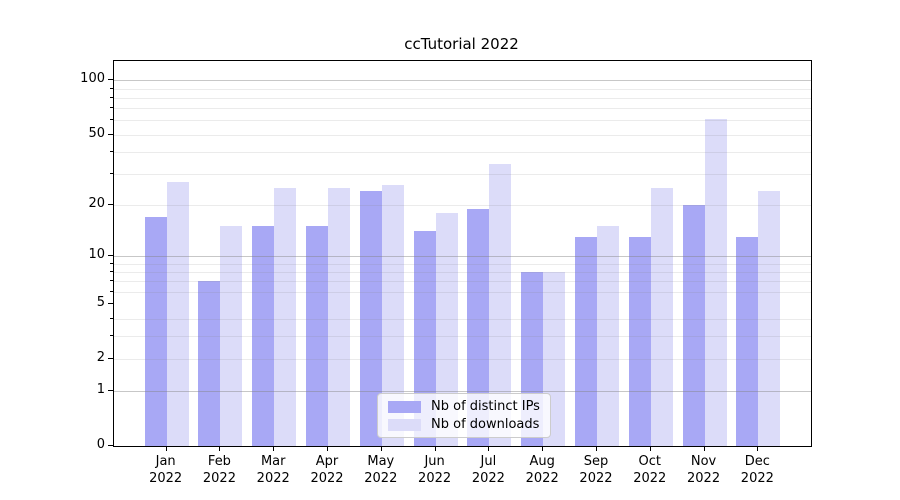 Image resolution: width=900 pixels, height=500 pixels. What do you see at coordinates (327, 461) in the screenshot?
I see `x-label-month: Apr` at bounding box center [327, 461].